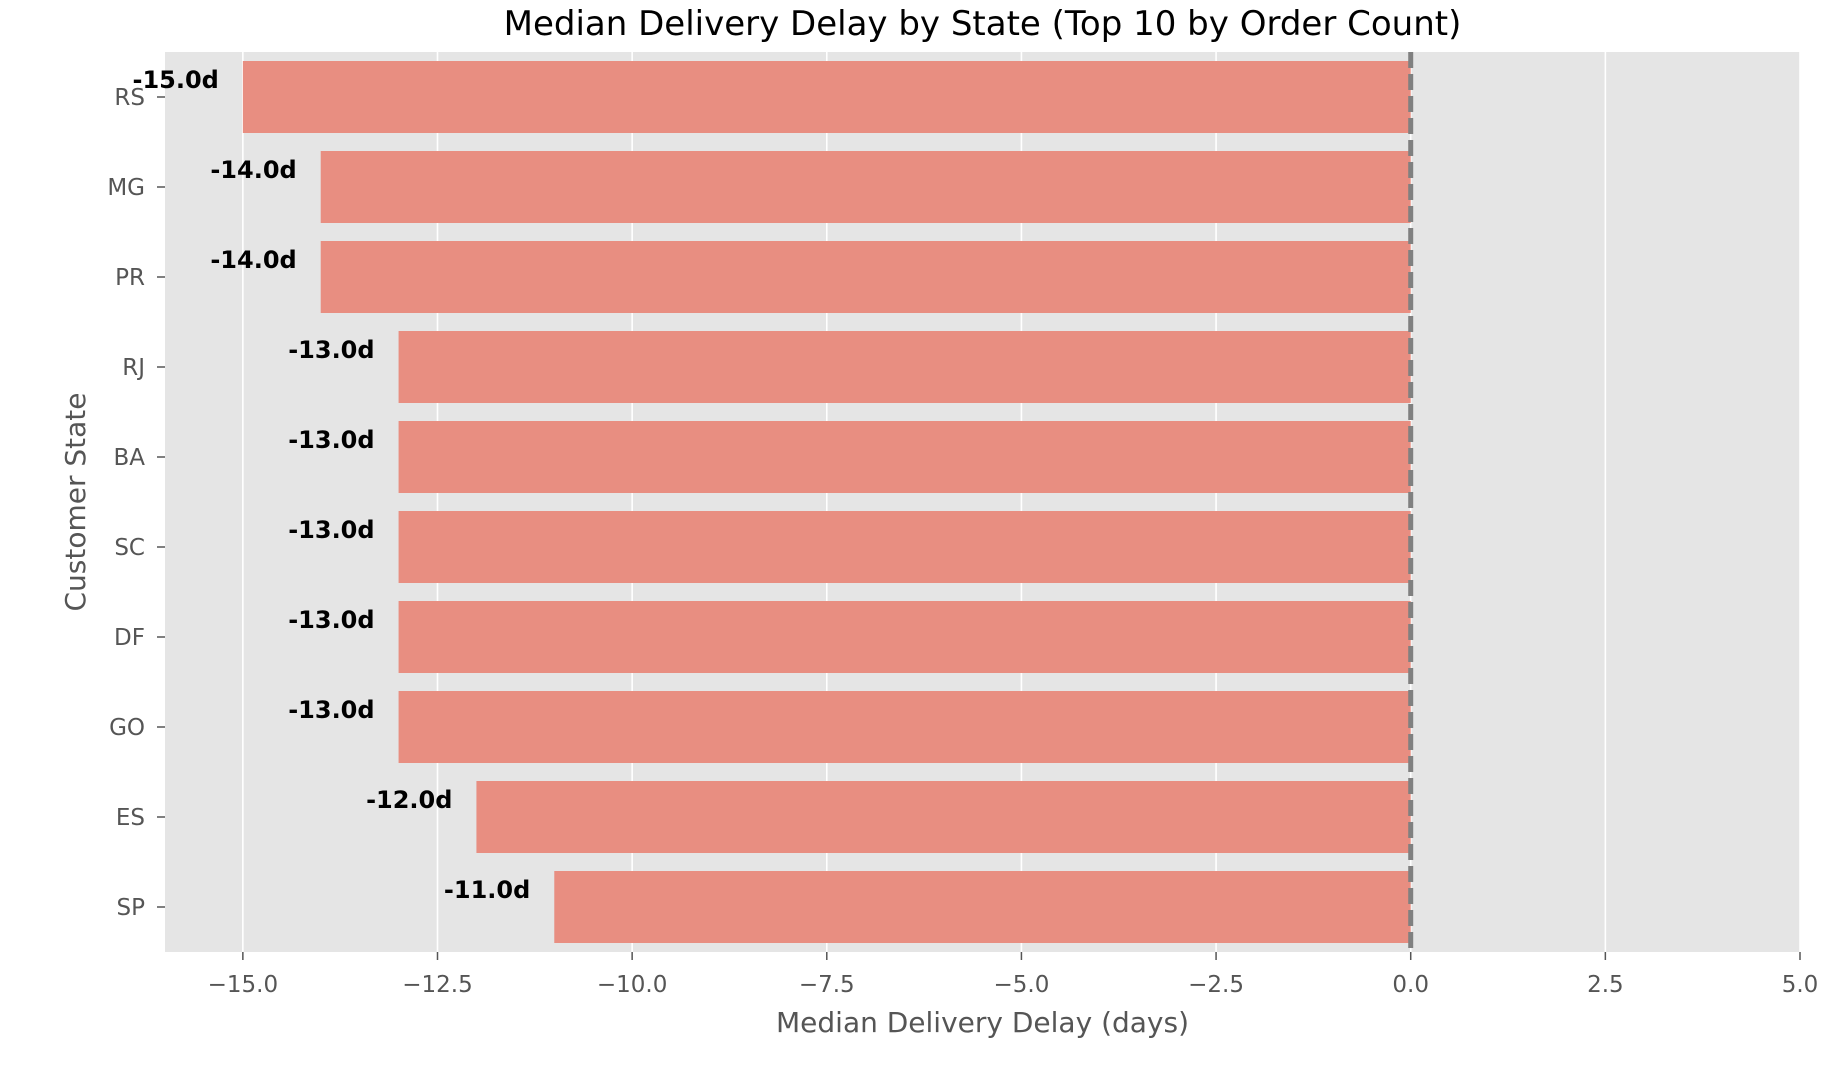  I want to click on bar-rj, so click(904, 367).